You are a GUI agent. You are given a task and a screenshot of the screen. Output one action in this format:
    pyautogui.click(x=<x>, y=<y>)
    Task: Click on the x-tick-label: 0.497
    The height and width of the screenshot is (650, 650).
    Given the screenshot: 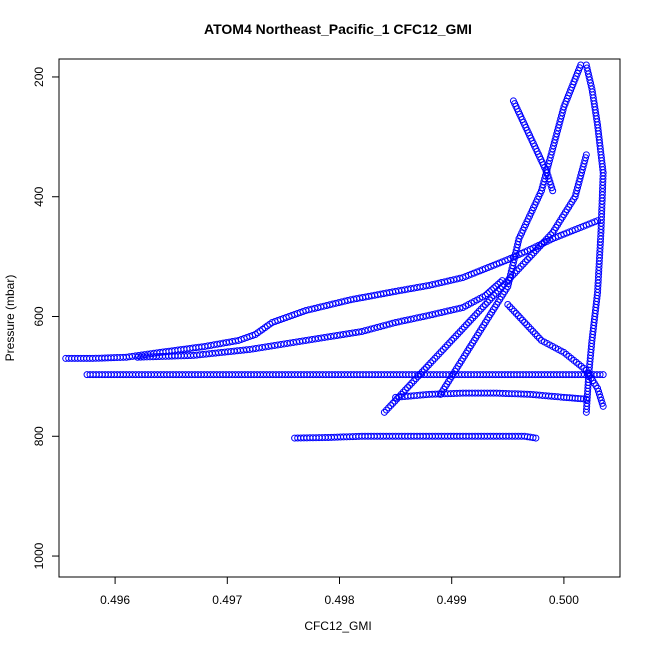 What is the action you would take?
    pyautogui.click(x=227, y=600)
    